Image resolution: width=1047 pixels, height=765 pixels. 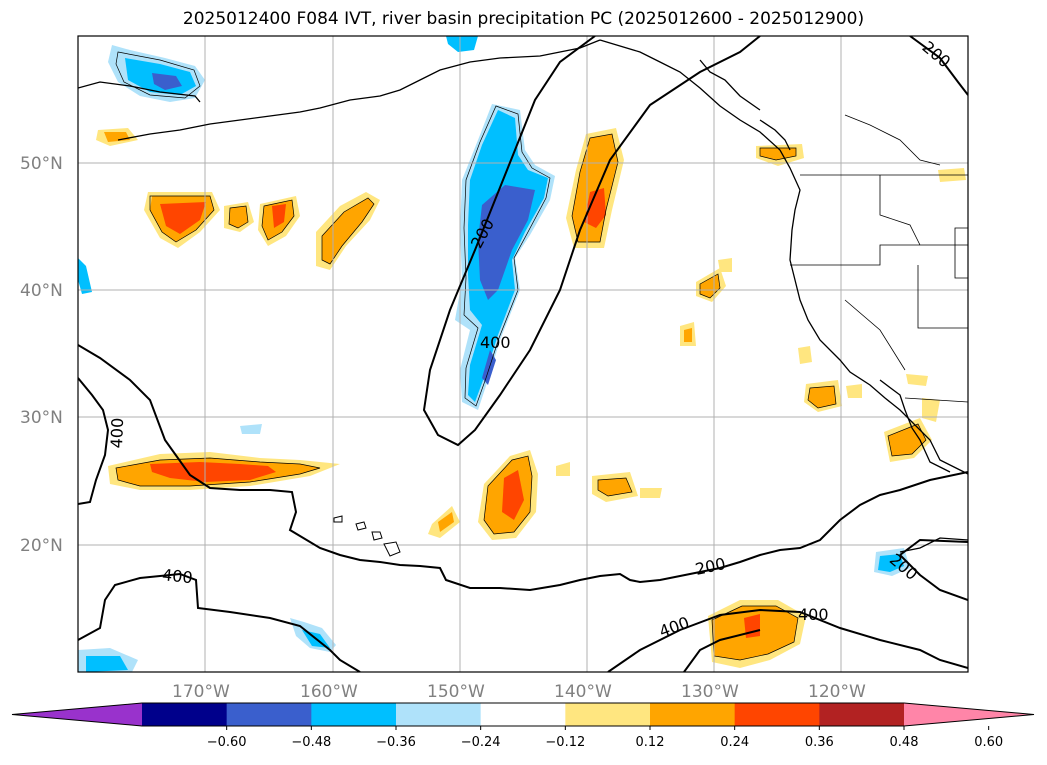 I want to click on lat-label: 40°N, so click(x=41, y=291).